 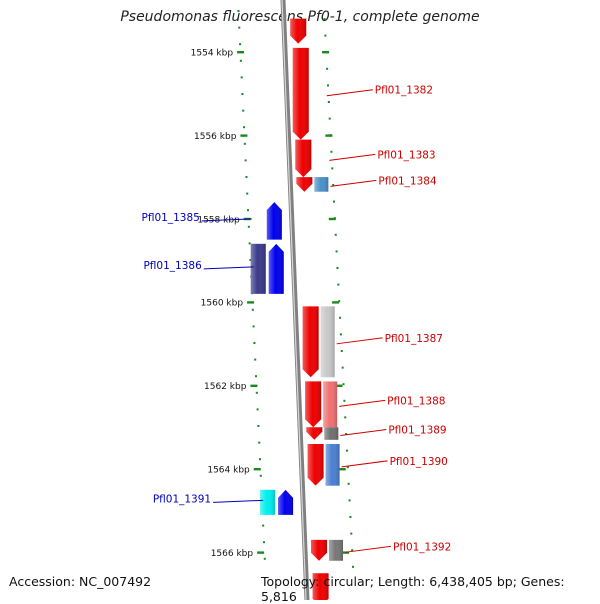 I want to click on gene-label: Pfl01_1386, so click(x=172, y=266).